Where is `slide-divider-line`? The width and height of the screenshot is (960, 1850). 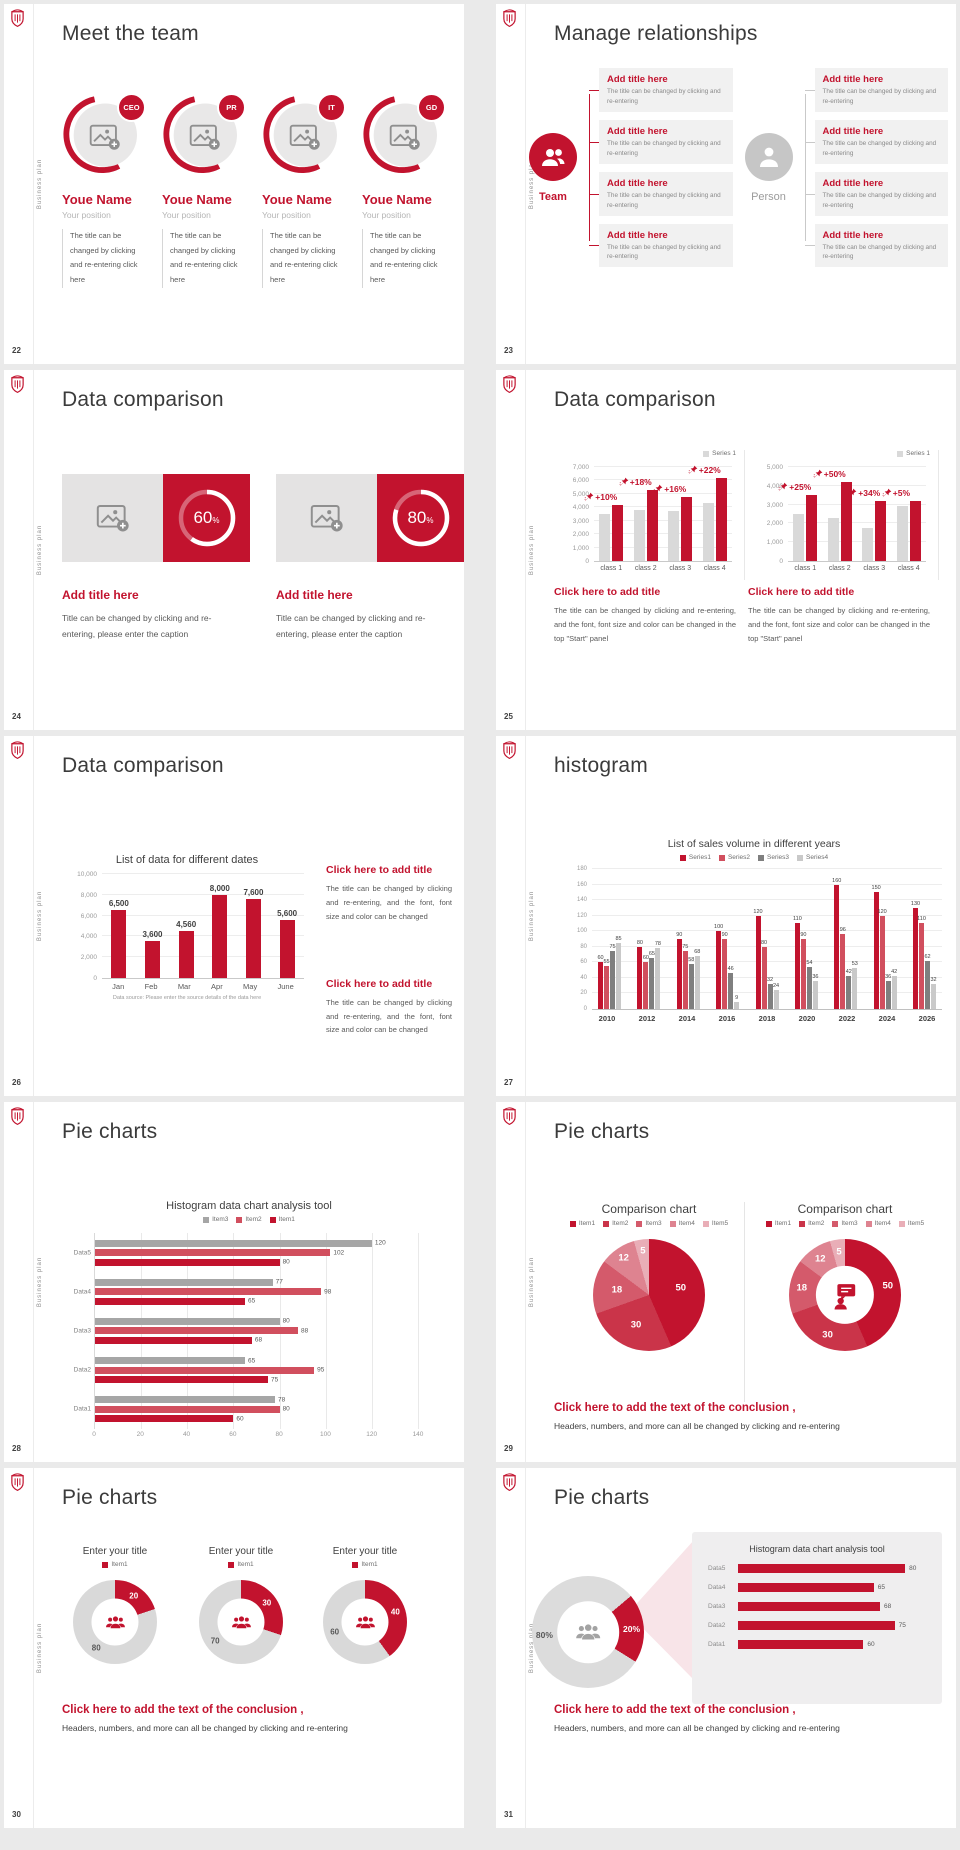
slide-divider-line is located at coordinates (525, 184).